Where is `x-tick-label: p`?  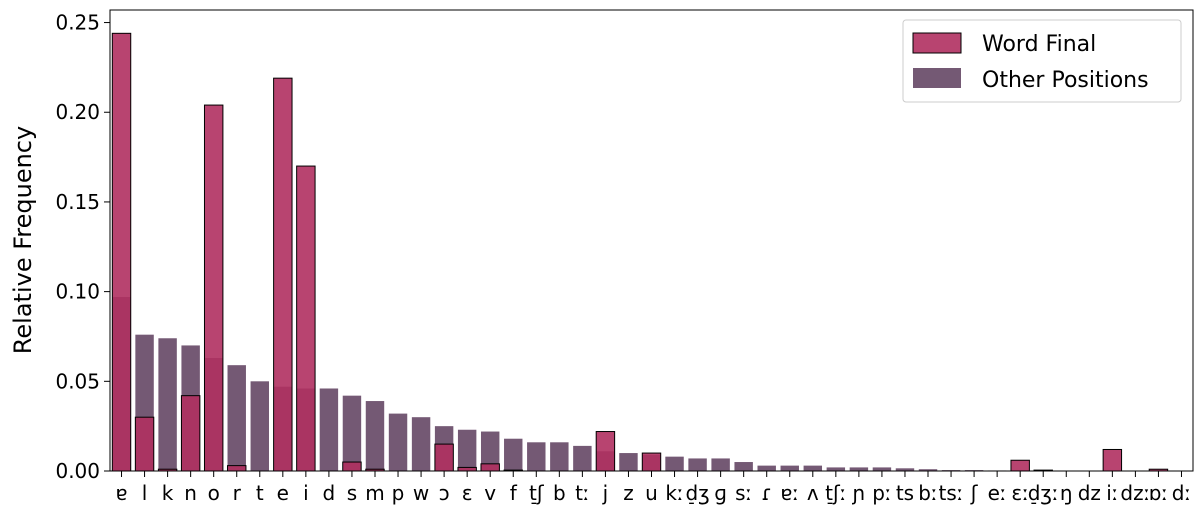 x-tick-label: p is located at coordinates (398, 493).